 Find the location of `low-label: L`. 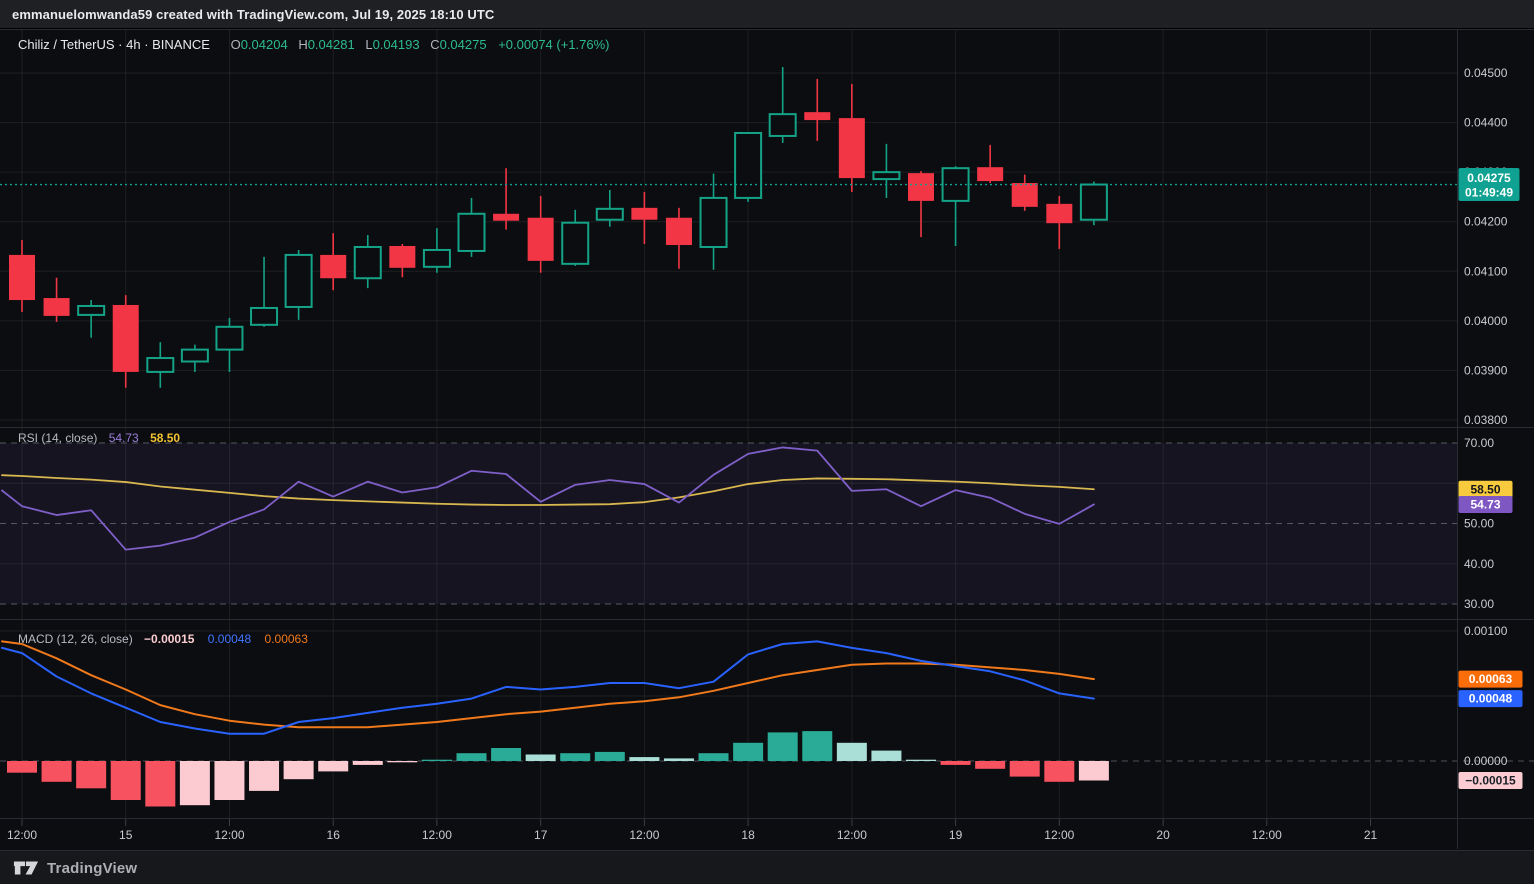

low-label: L is located at coordinates (369, 44).